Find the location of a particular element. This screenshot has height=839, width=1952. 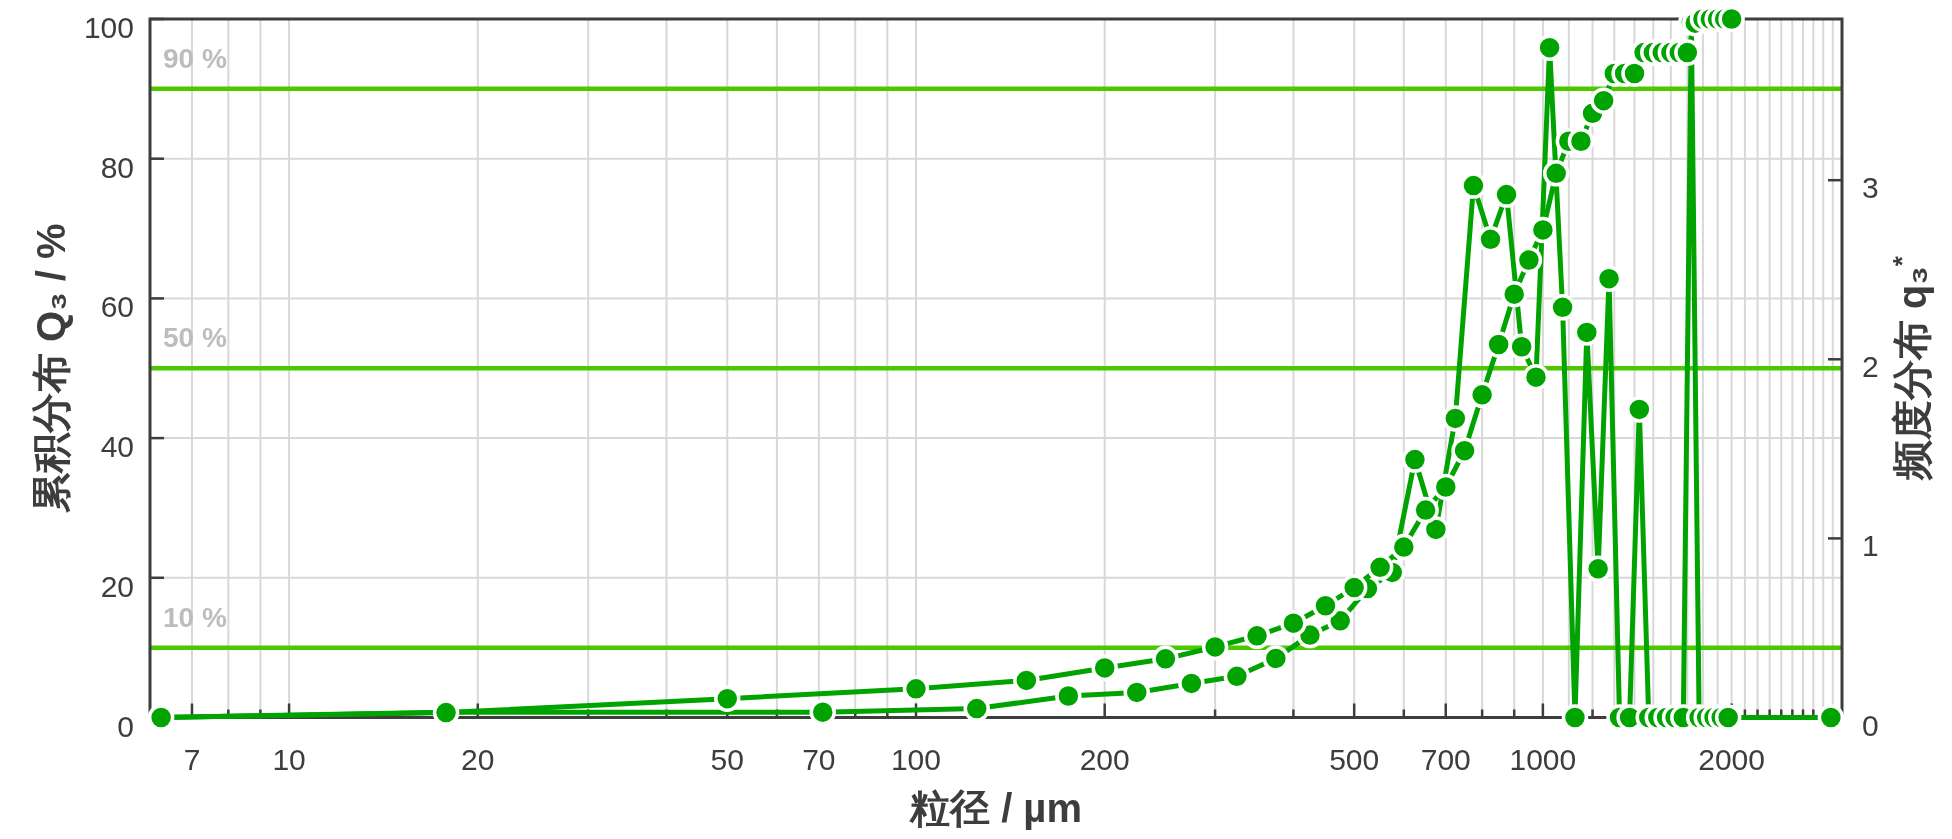

y-tick-label: 60 is located at coordinates (117, 307).